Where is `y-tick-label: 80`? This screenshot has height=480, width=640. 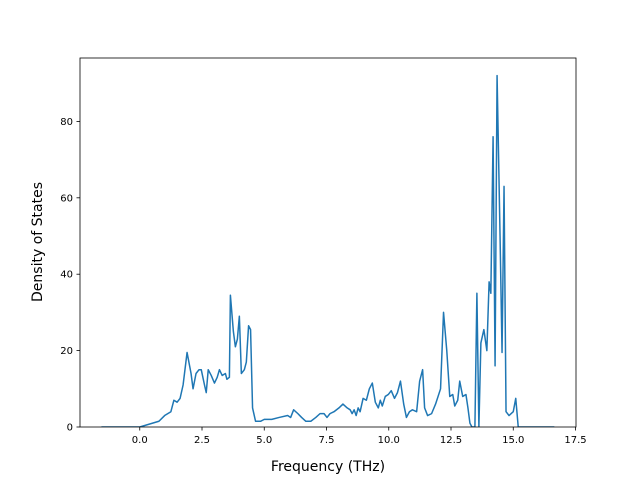
y-tick-label: 80 is located at coordinates (66, 122).